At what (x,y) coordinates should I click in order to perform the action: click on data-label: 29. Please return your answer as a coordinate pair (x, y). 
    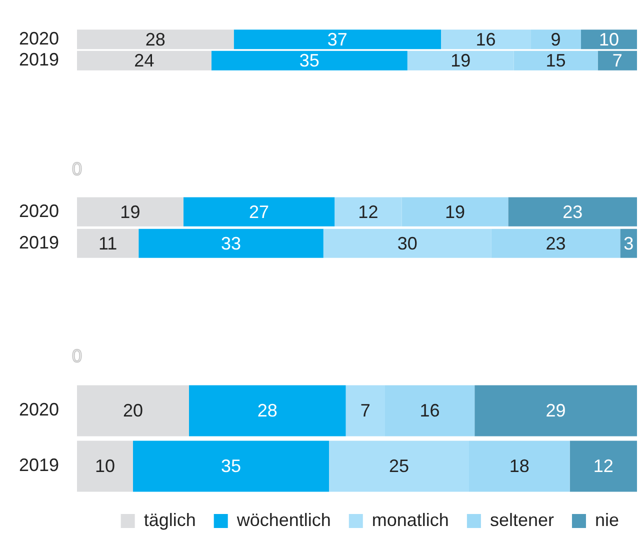
    Looking at the image, I should click on (556, 410).